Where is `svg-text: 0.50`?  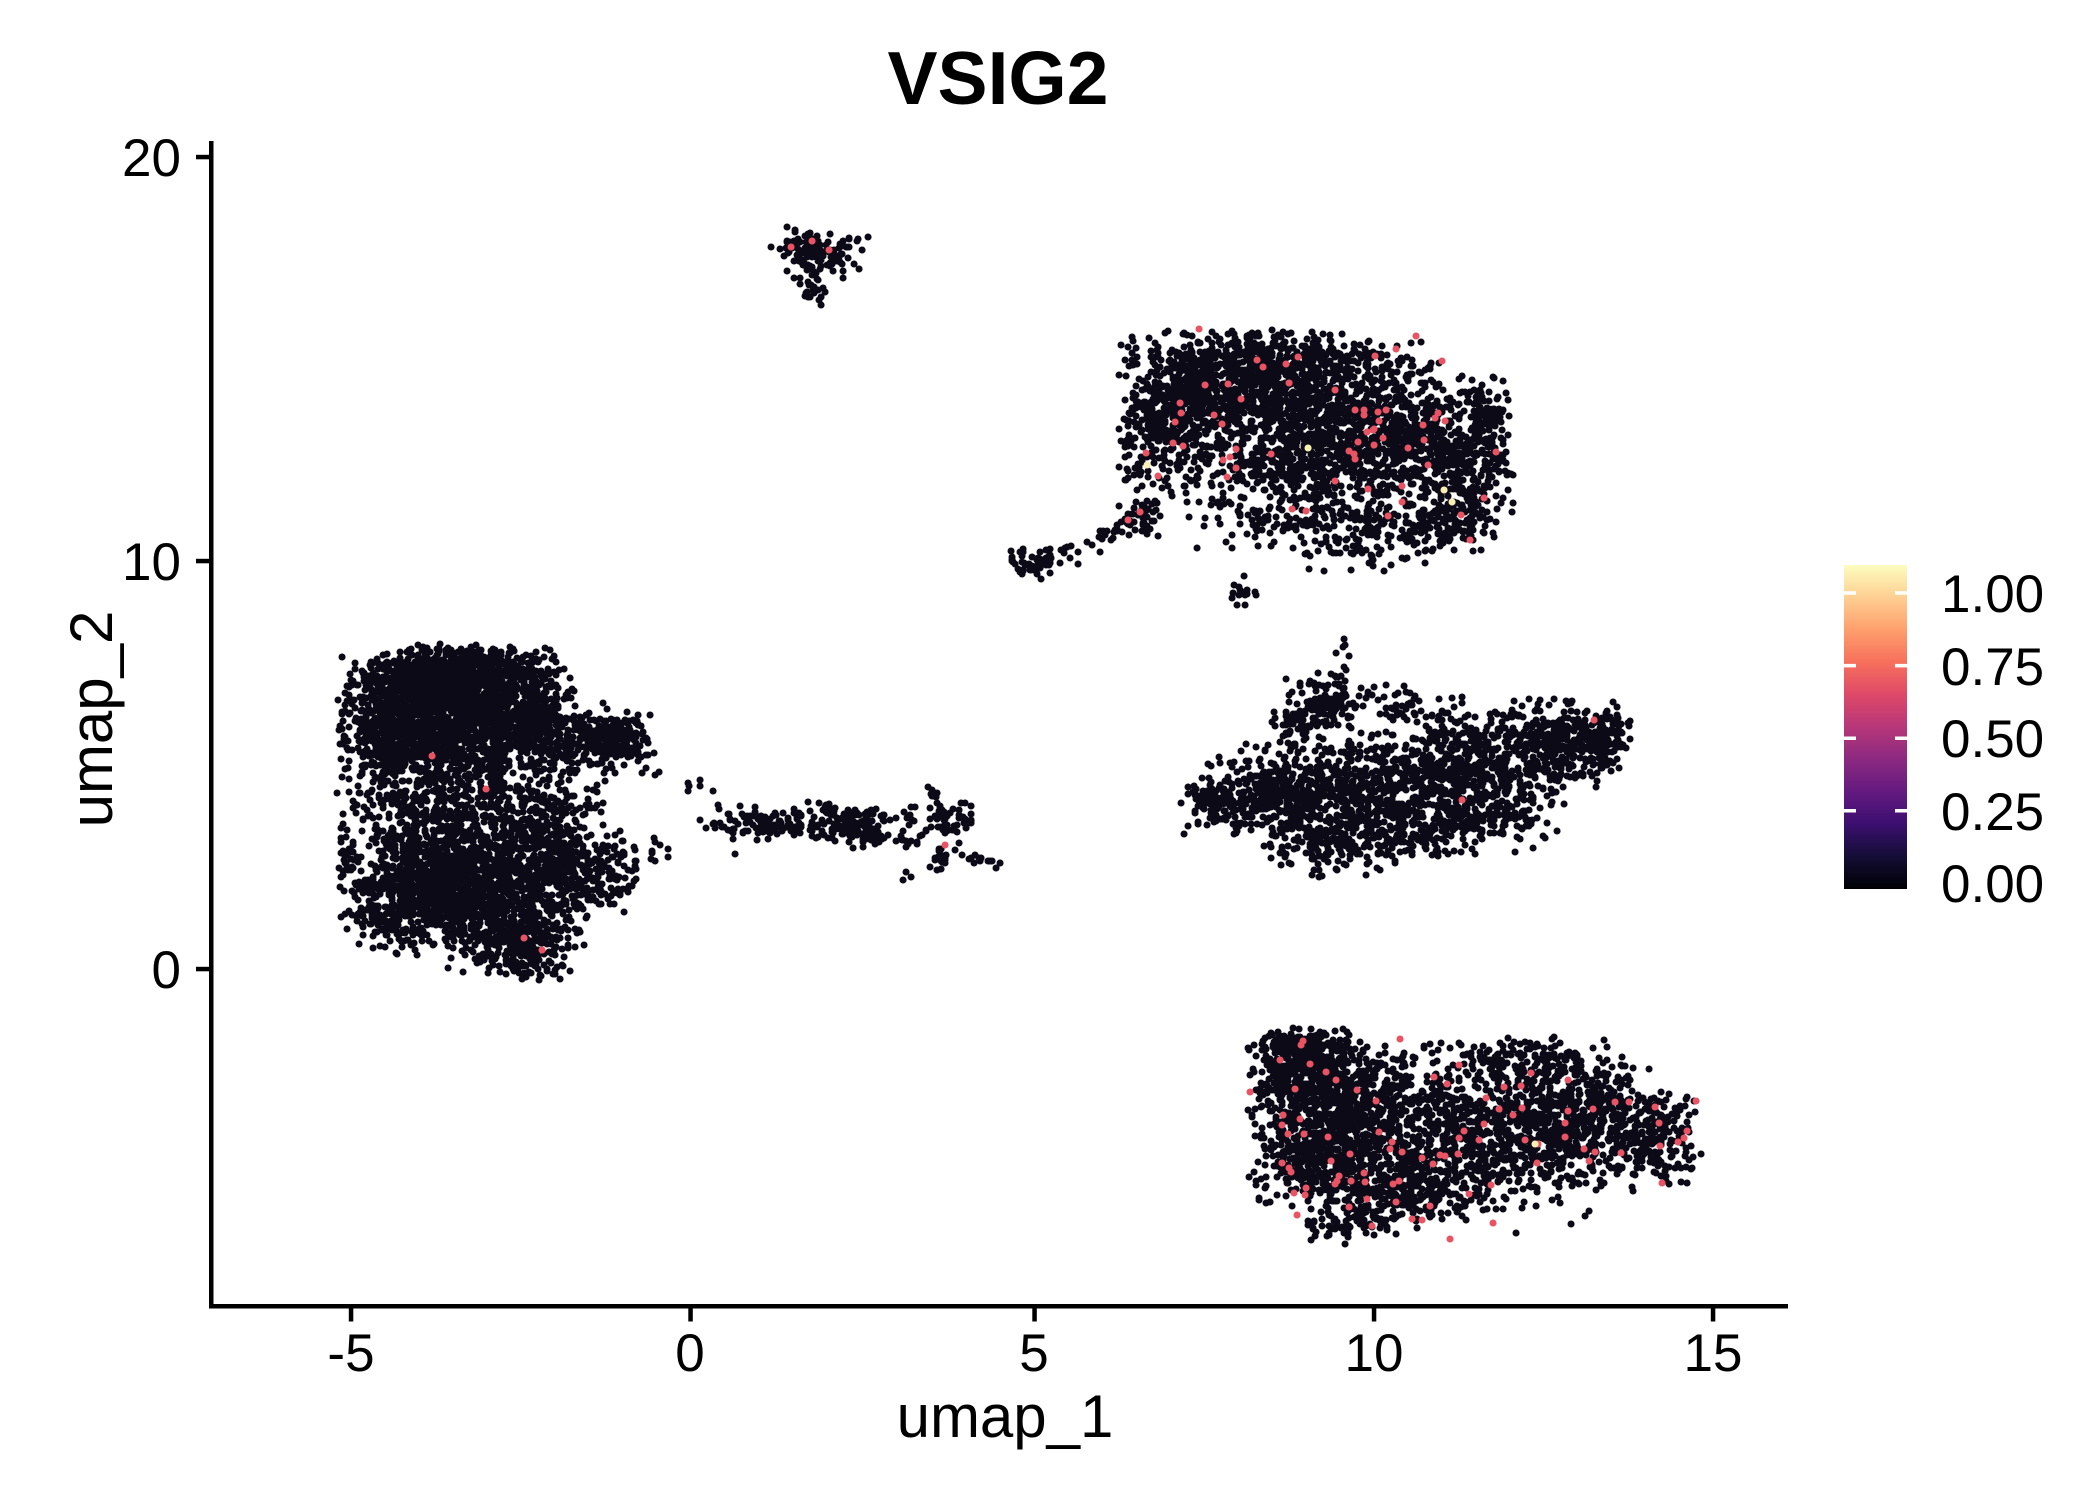 svg-text: 0.50 is located at coordinates (1992, 739).